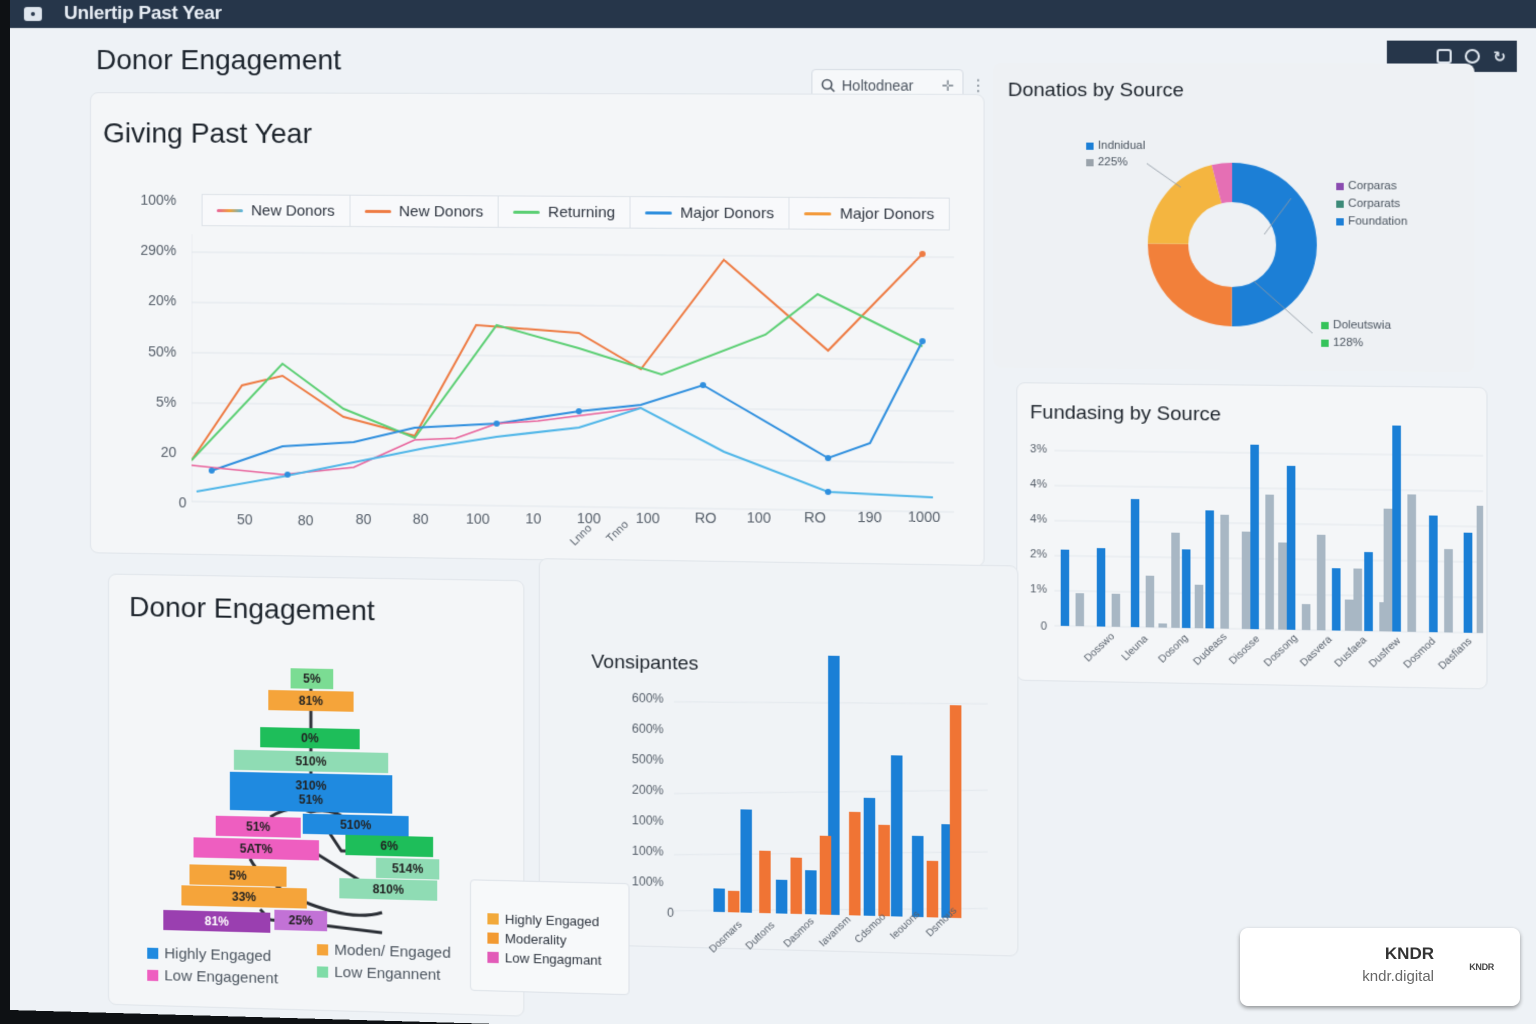 This screenshot has height=1024, width=1536. I want to click on sync-icon: ↻, so click(1499, 56).